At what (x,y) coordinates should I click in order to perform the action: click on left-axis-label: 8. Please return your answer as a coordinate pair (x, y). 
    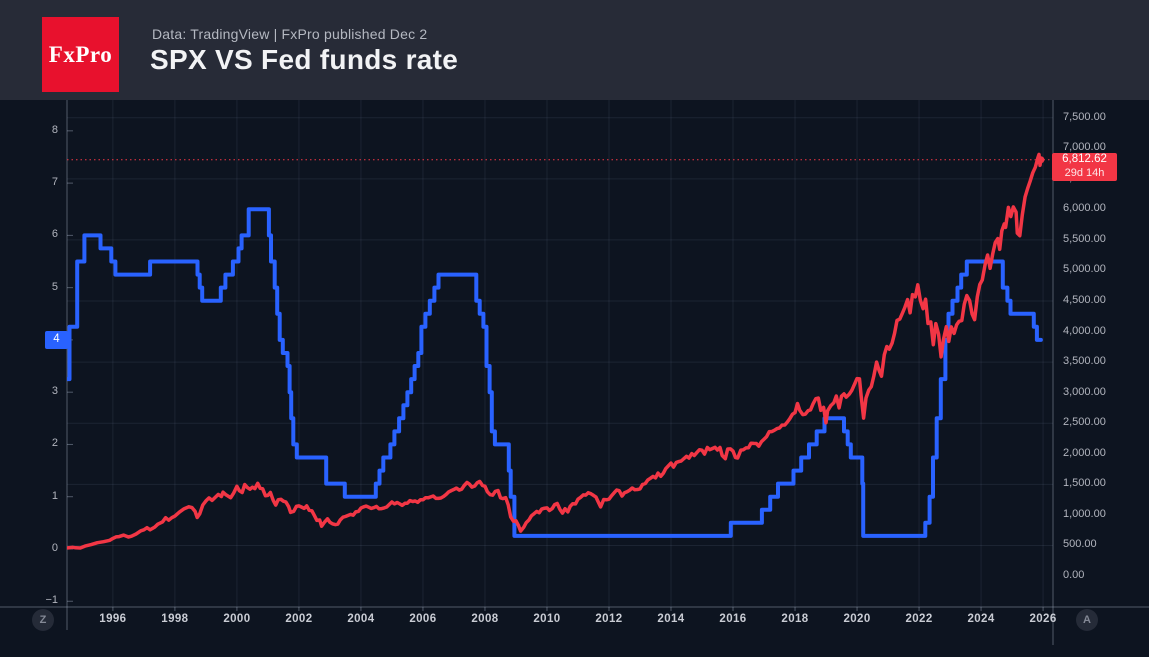
    Looking at the image, I should click on (54, 129).